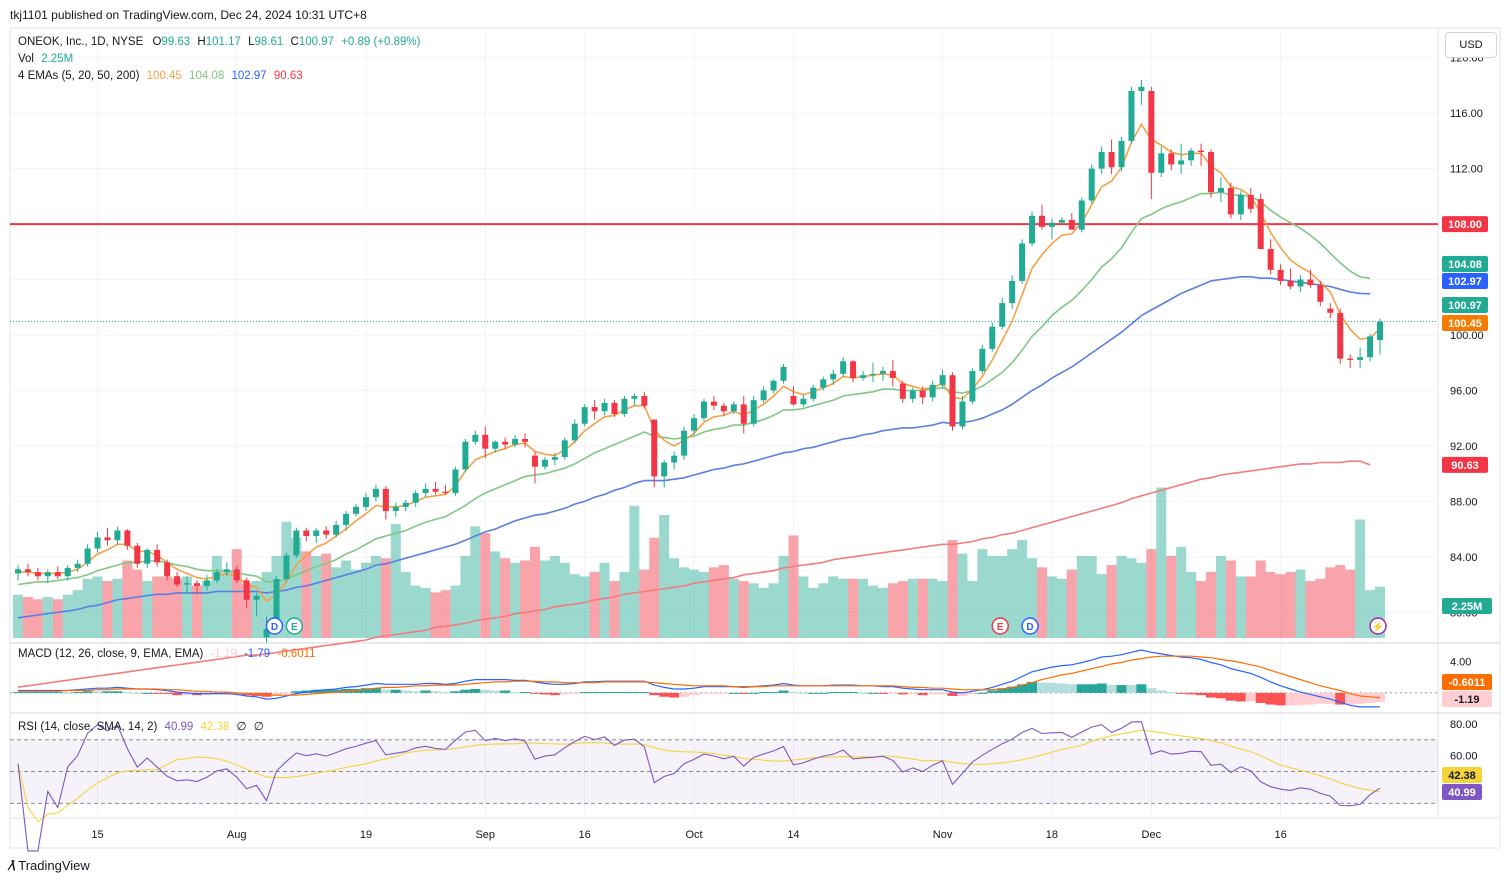 This screenshot has height=883, width=1512. Describe the element at coordinates (251, 42) in the screenshot. I see `low-label: L` at that location.